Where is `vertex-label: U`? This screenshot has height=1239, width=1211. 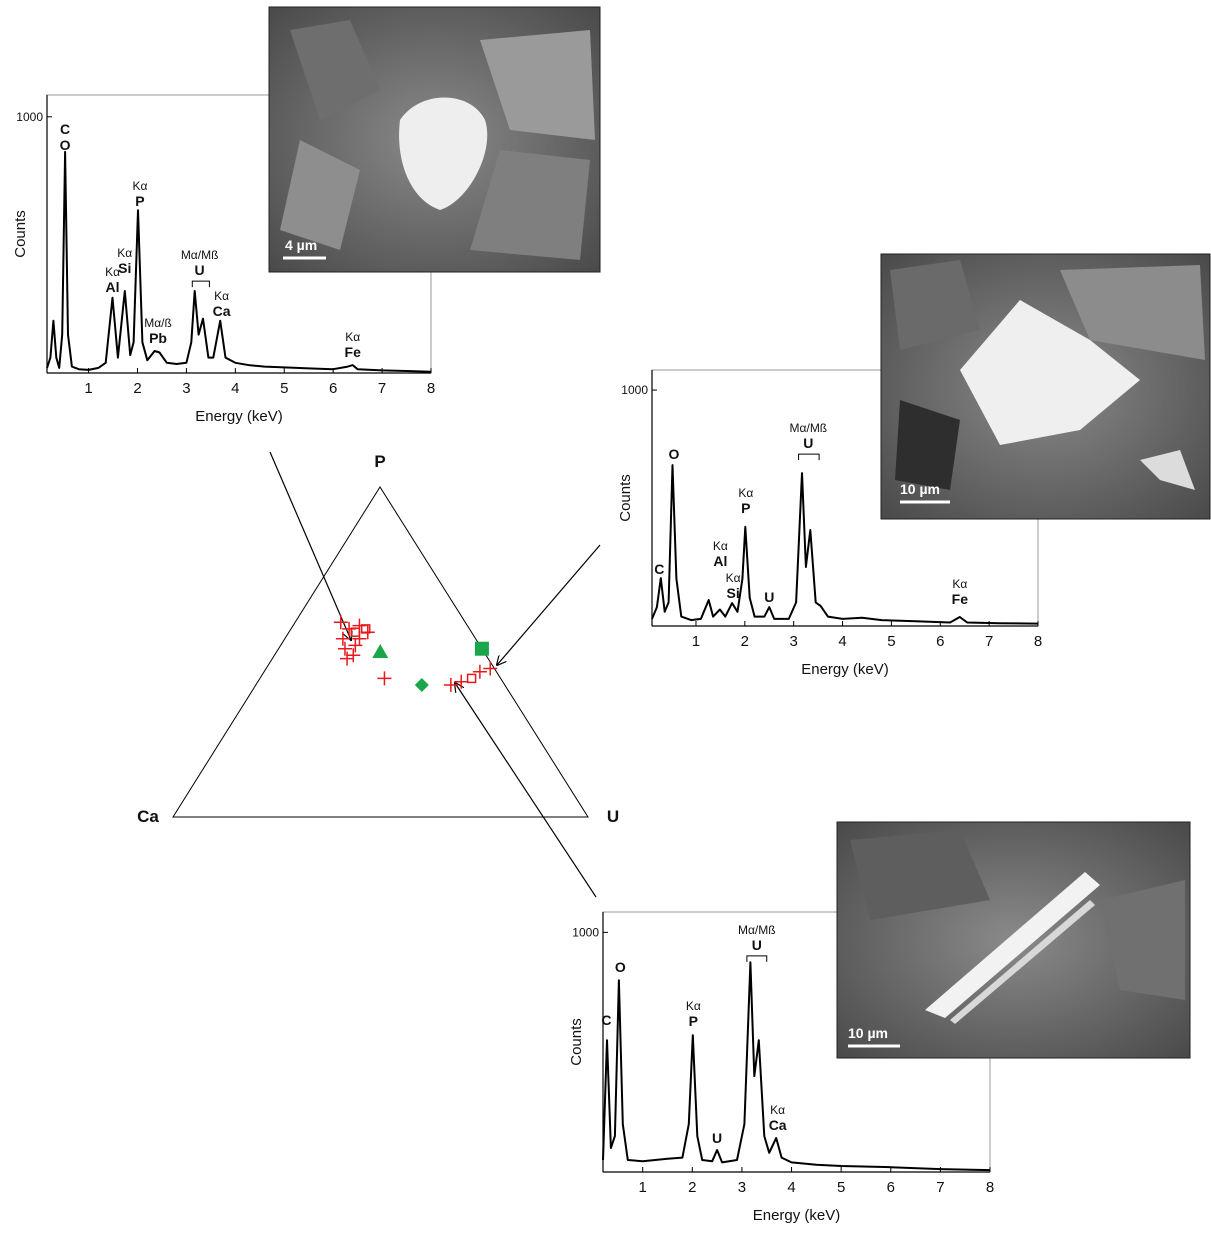 vertex-label: U is located at coordinates (613, 816).